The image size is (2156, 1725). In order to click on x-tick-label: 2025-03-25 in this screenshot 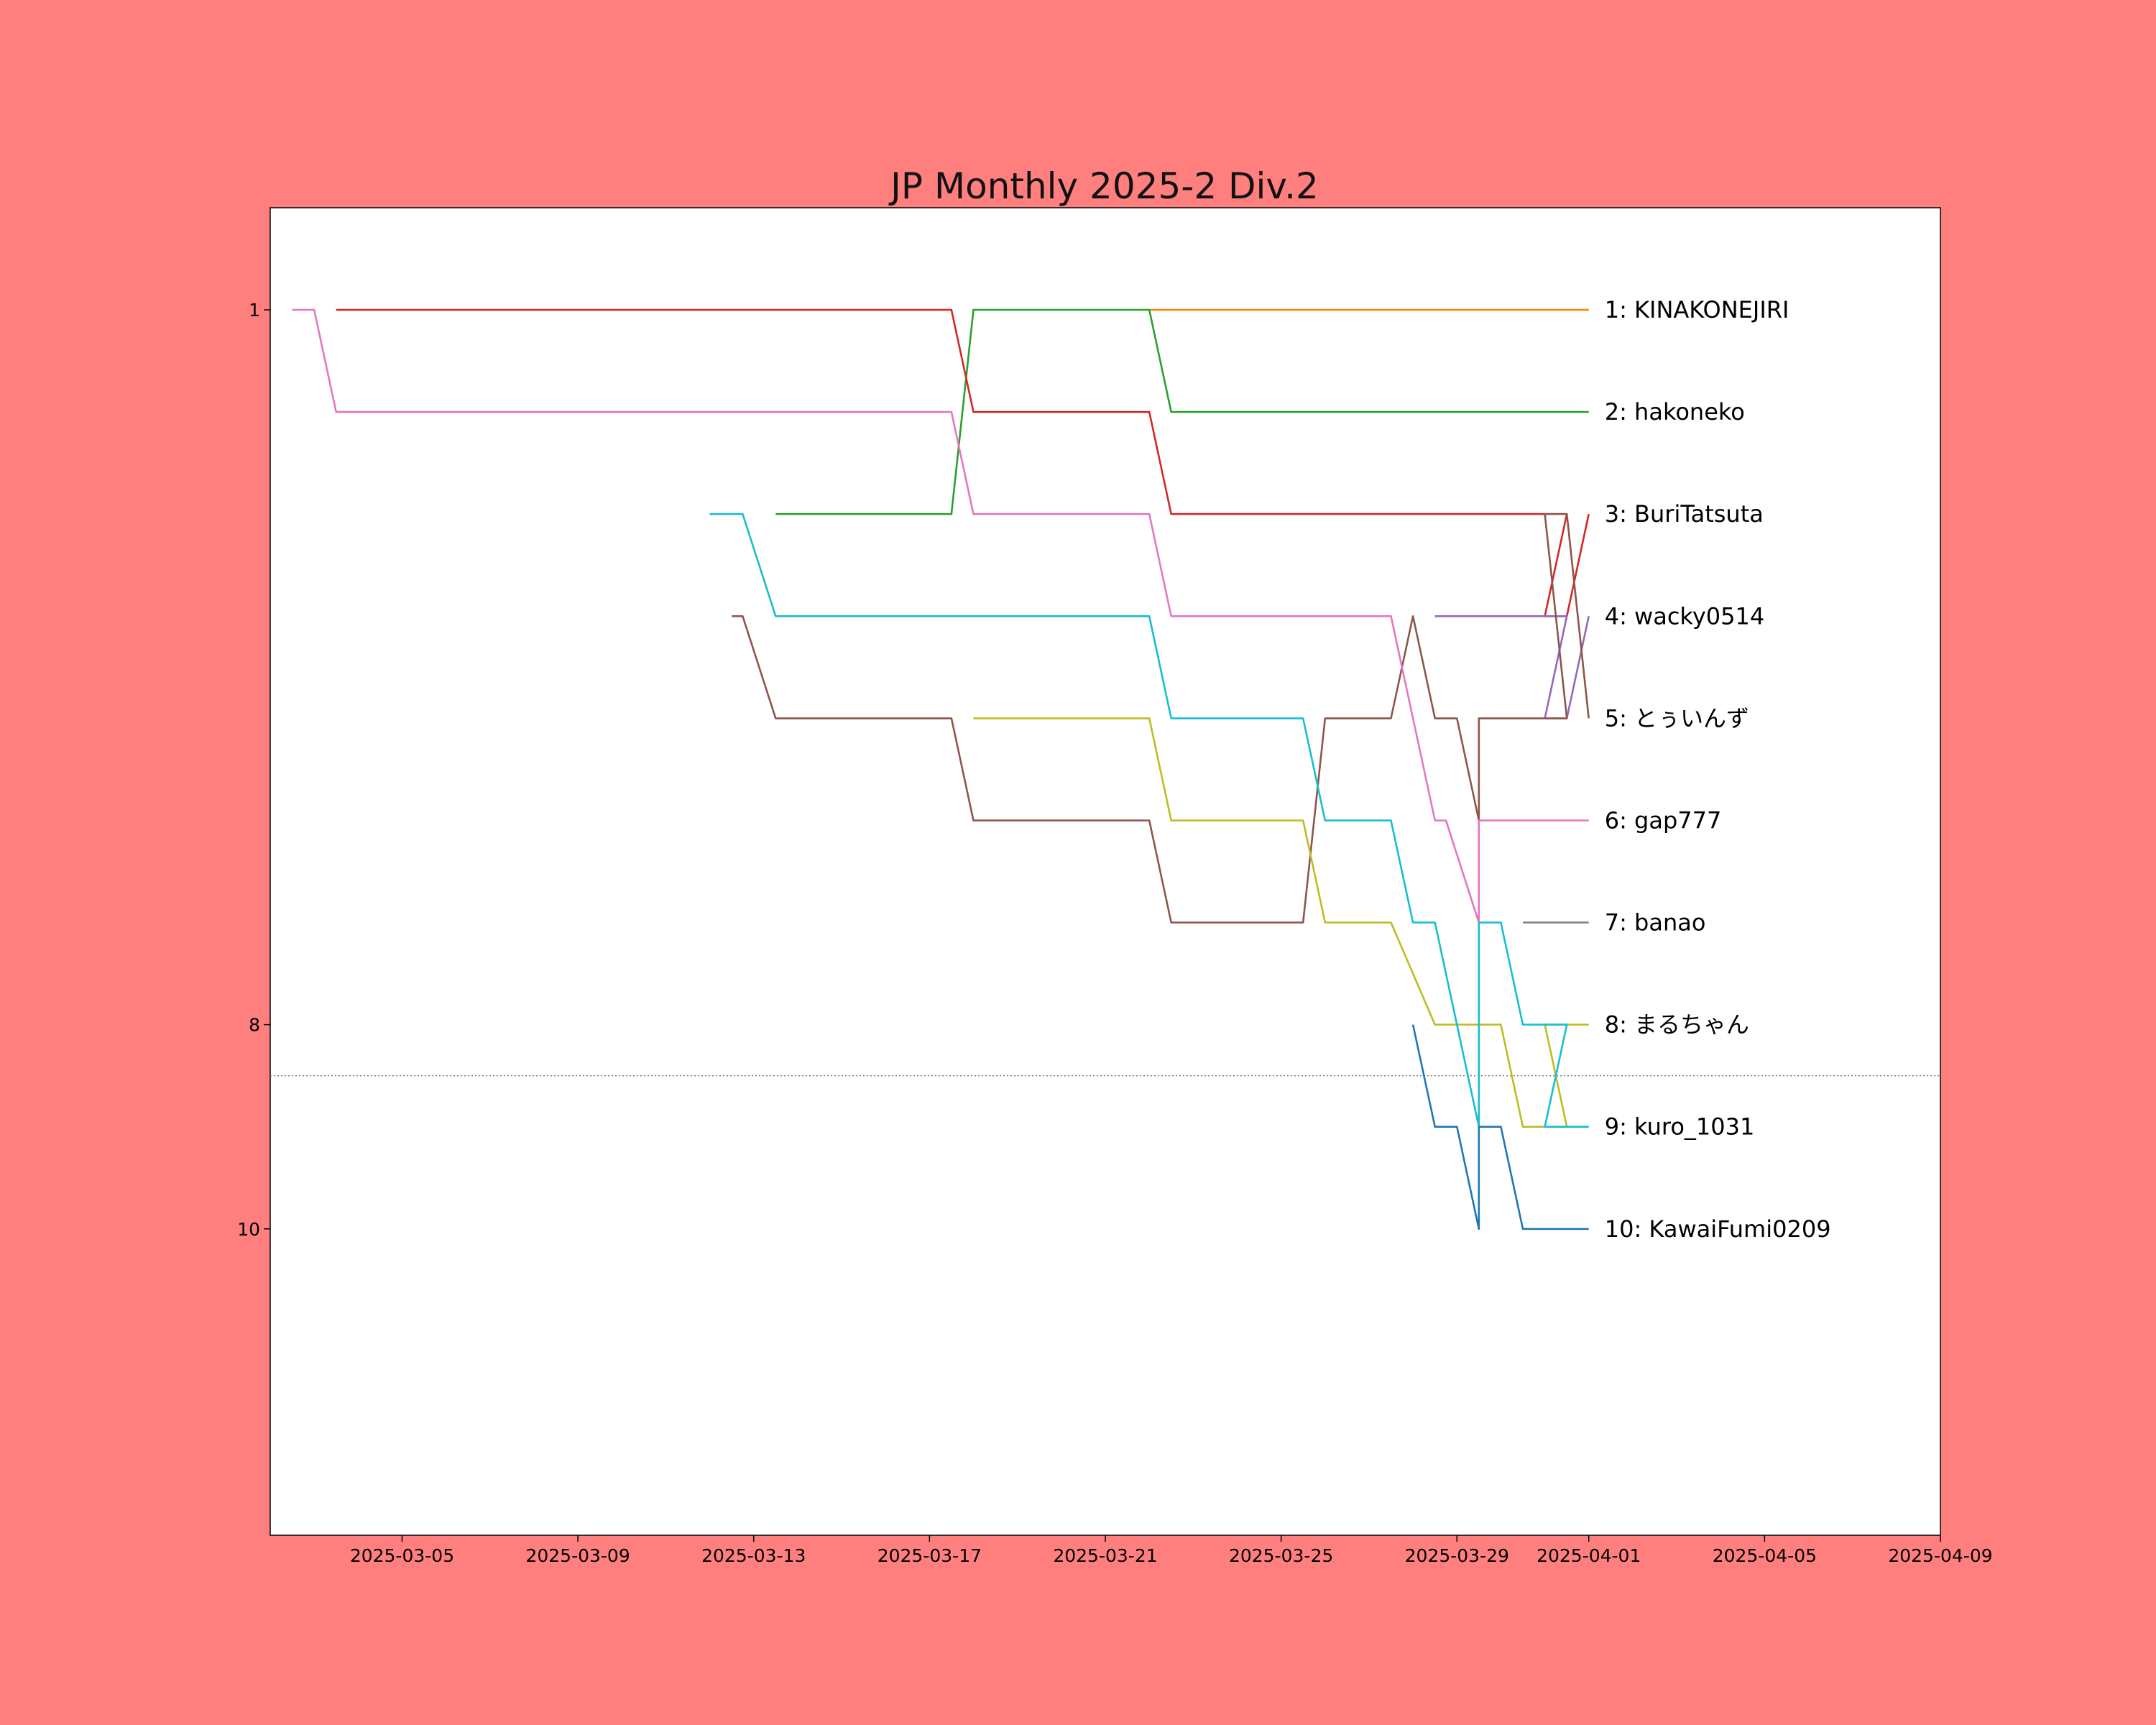, I will do `click(1281, 1555)`.